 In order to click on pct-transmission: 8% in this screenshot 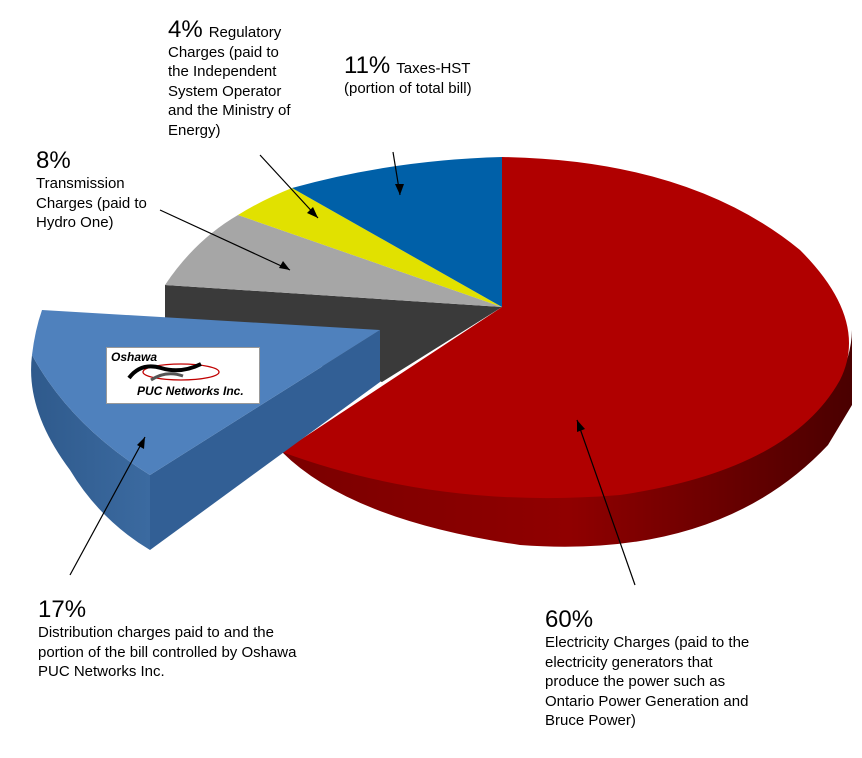, I will do `click(53, 160)`.